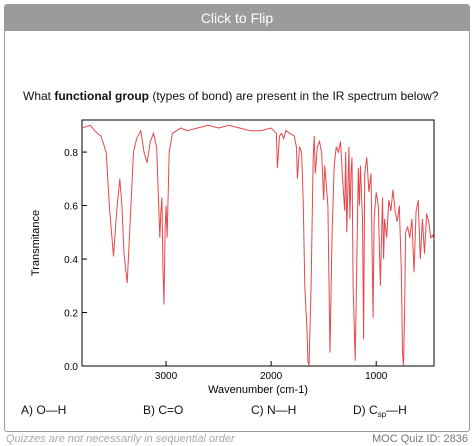 The height and width of the screenshot is (446, 474). What do you see at coordinates (71, 260) in the screenshot?
I see `y-tick-label: 0.4` at bounding box center [71, 260].